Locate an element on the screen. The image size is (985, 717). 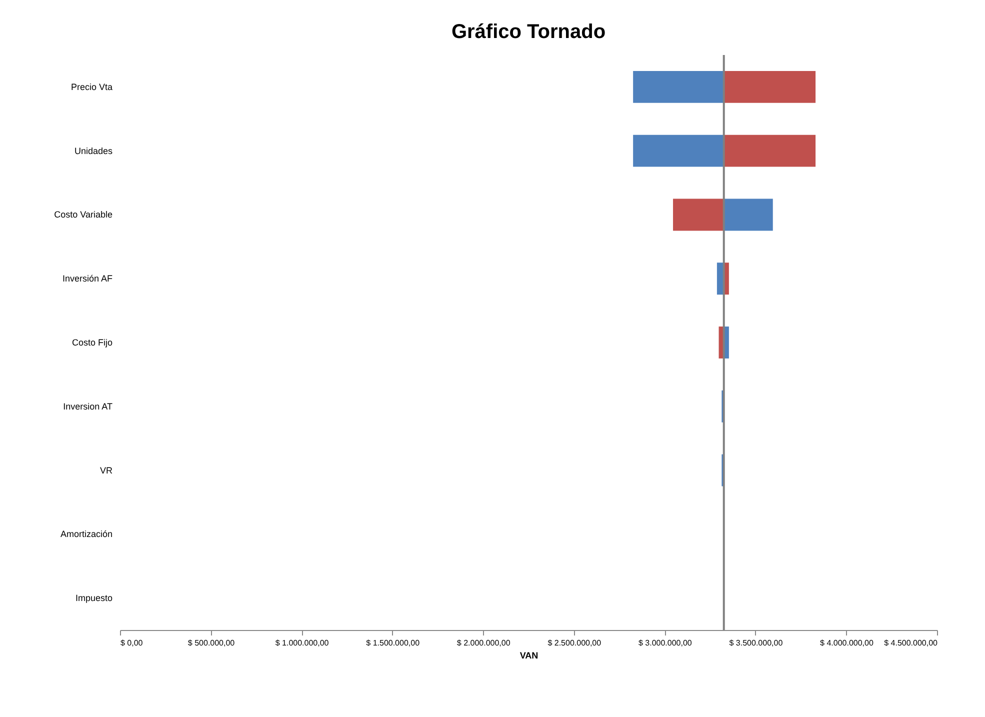
y-tick-label: Impuesto is located at coordinates (93, 598).